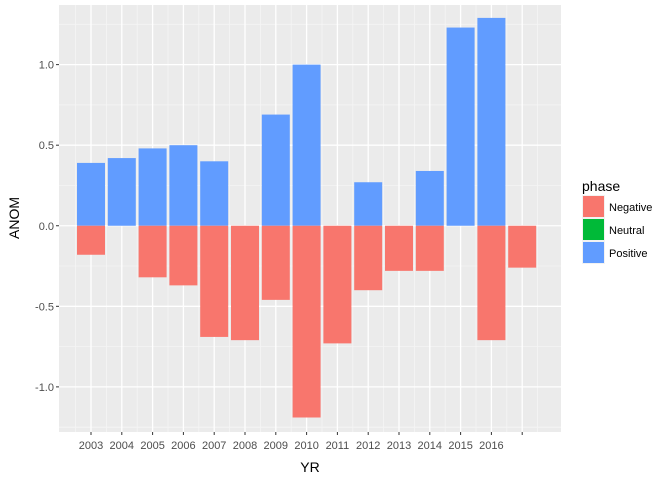  I want to click on y-tick-label: 0.0, so click(46, 227).